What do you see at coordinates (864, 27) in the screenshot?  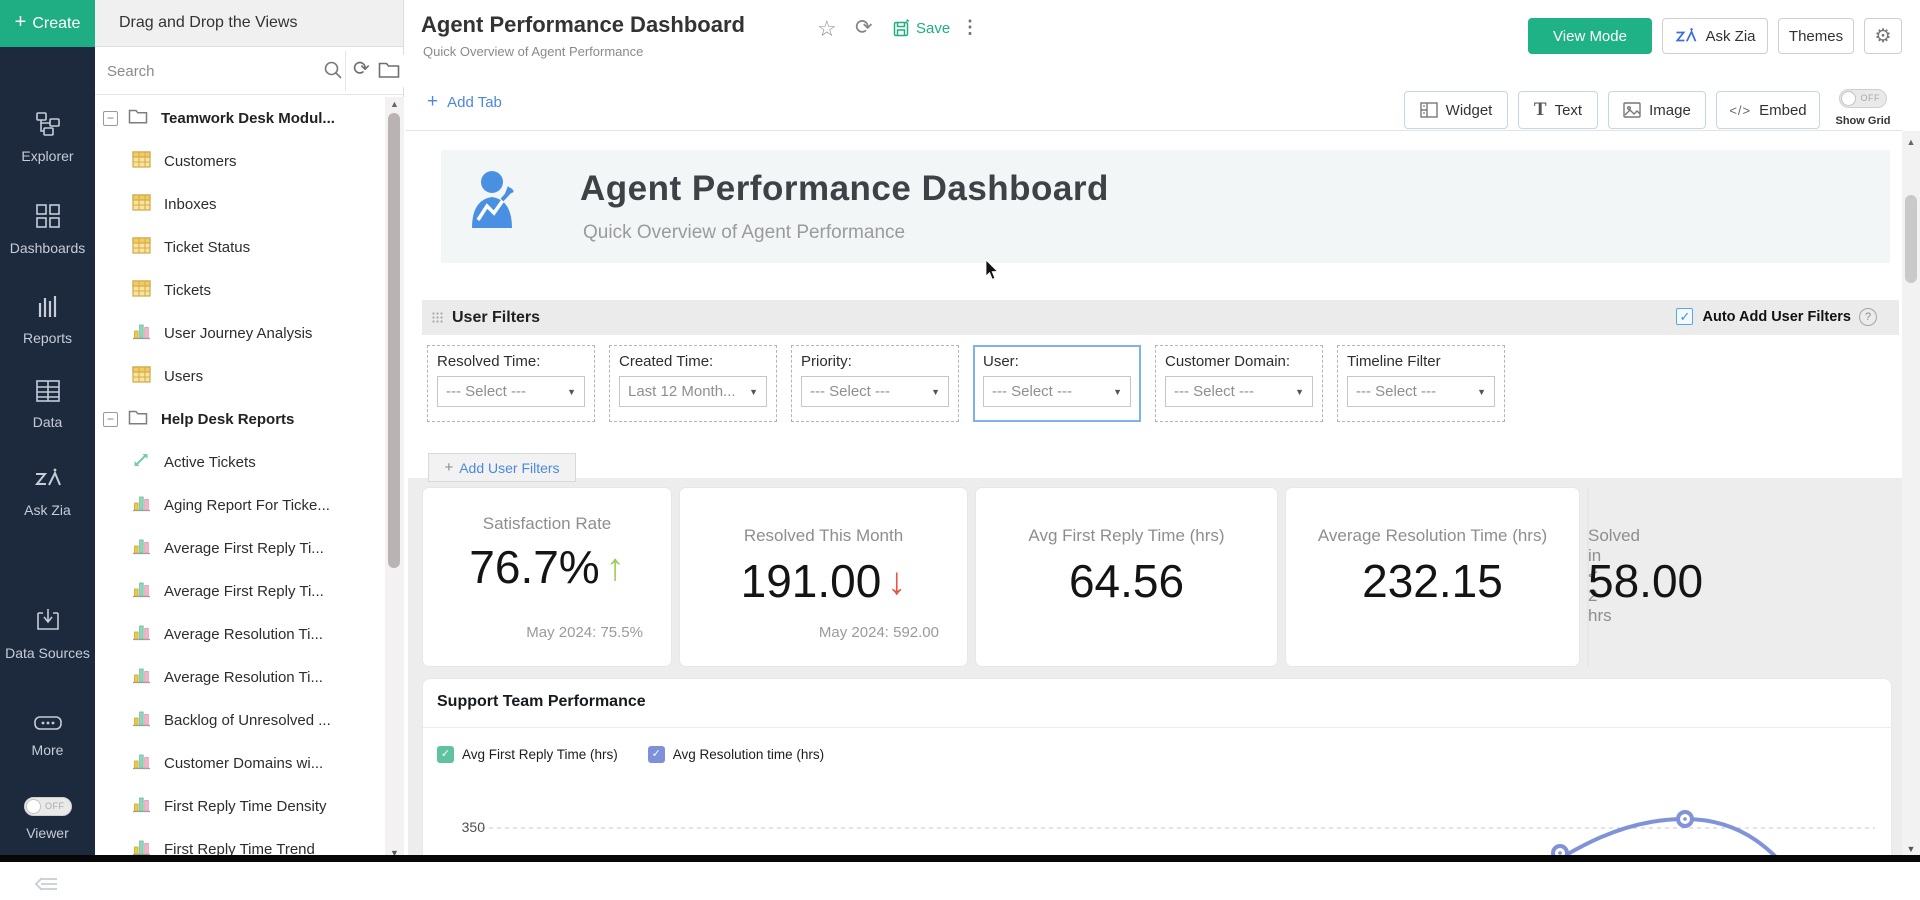 I see `refresh-icon: ⟳` at bounding box center [864, 27].